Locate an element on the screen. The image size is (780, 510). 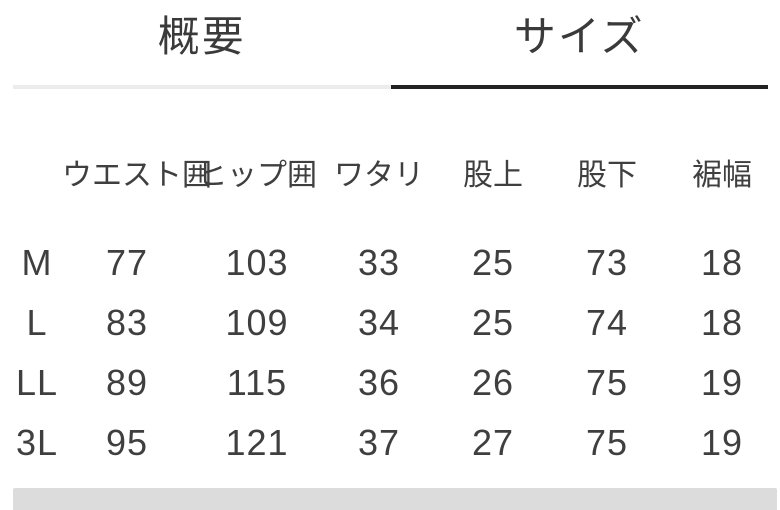
table-row: 3L 95 121 37 27 75 19 is located at coordinates (396, 443).